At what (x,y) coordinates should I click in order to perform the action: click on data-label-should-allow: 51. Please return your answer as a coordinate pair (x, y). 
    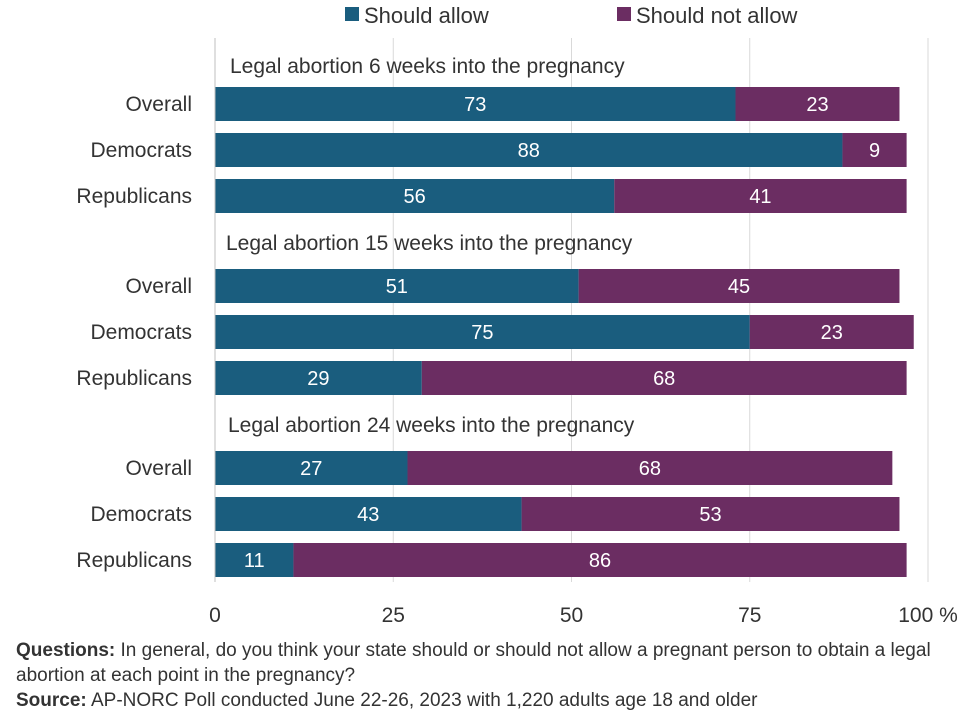
    Looking at the image, I should click on (397, 287).